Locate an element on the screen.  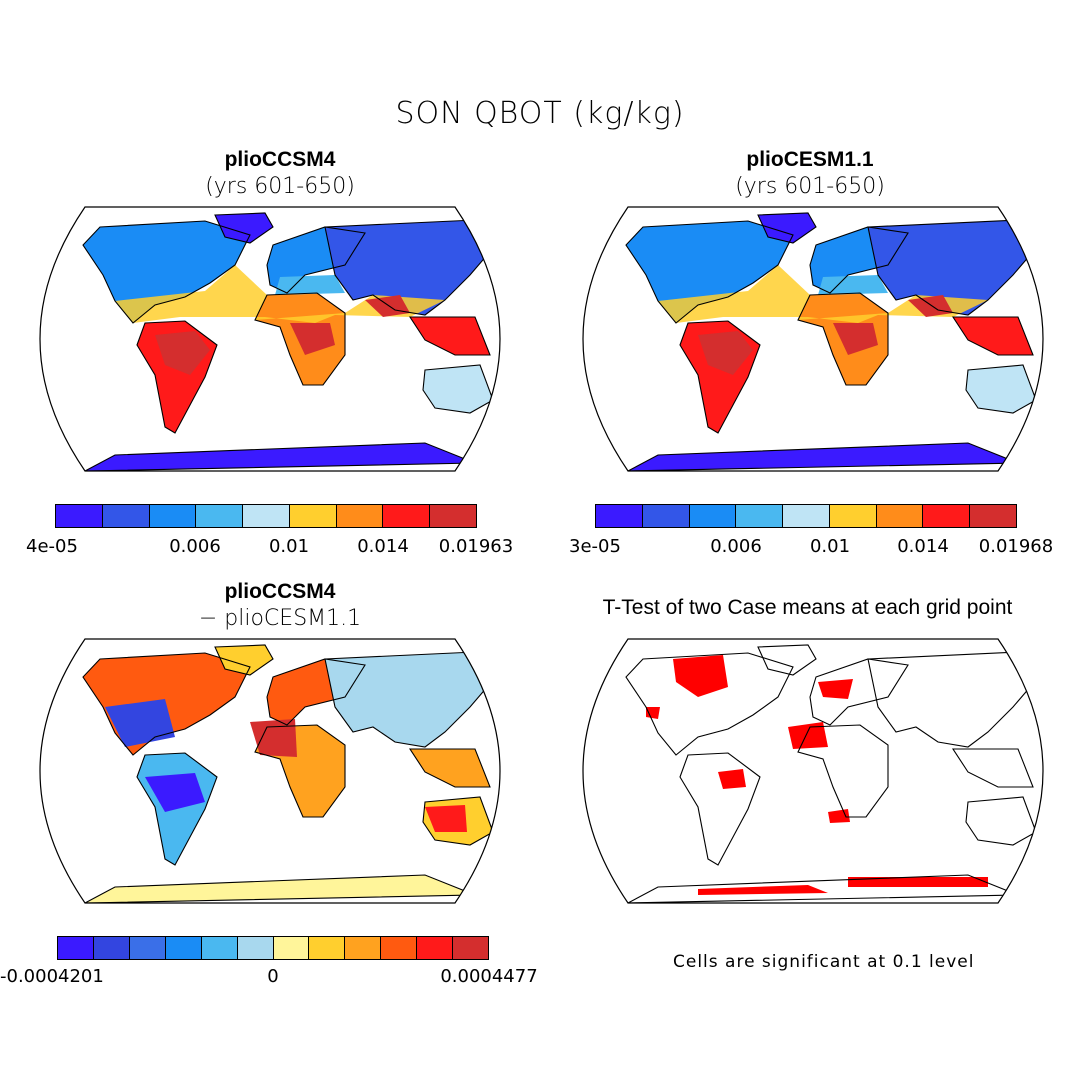
colorbar-1-label-max: 0.01963 is located at coordinates (476, 546).